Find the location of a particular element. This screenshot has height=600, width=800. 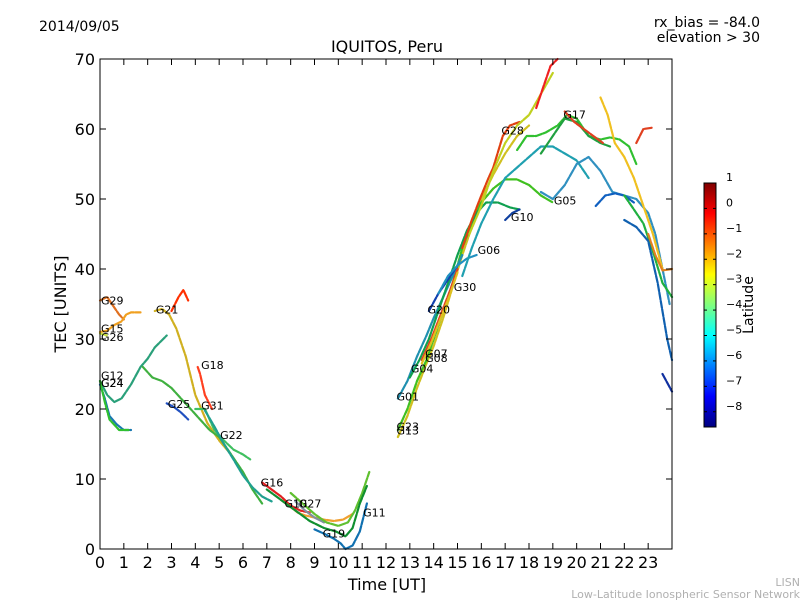

colorbar-tick-label: −8 is located at coordinates (734, 406).